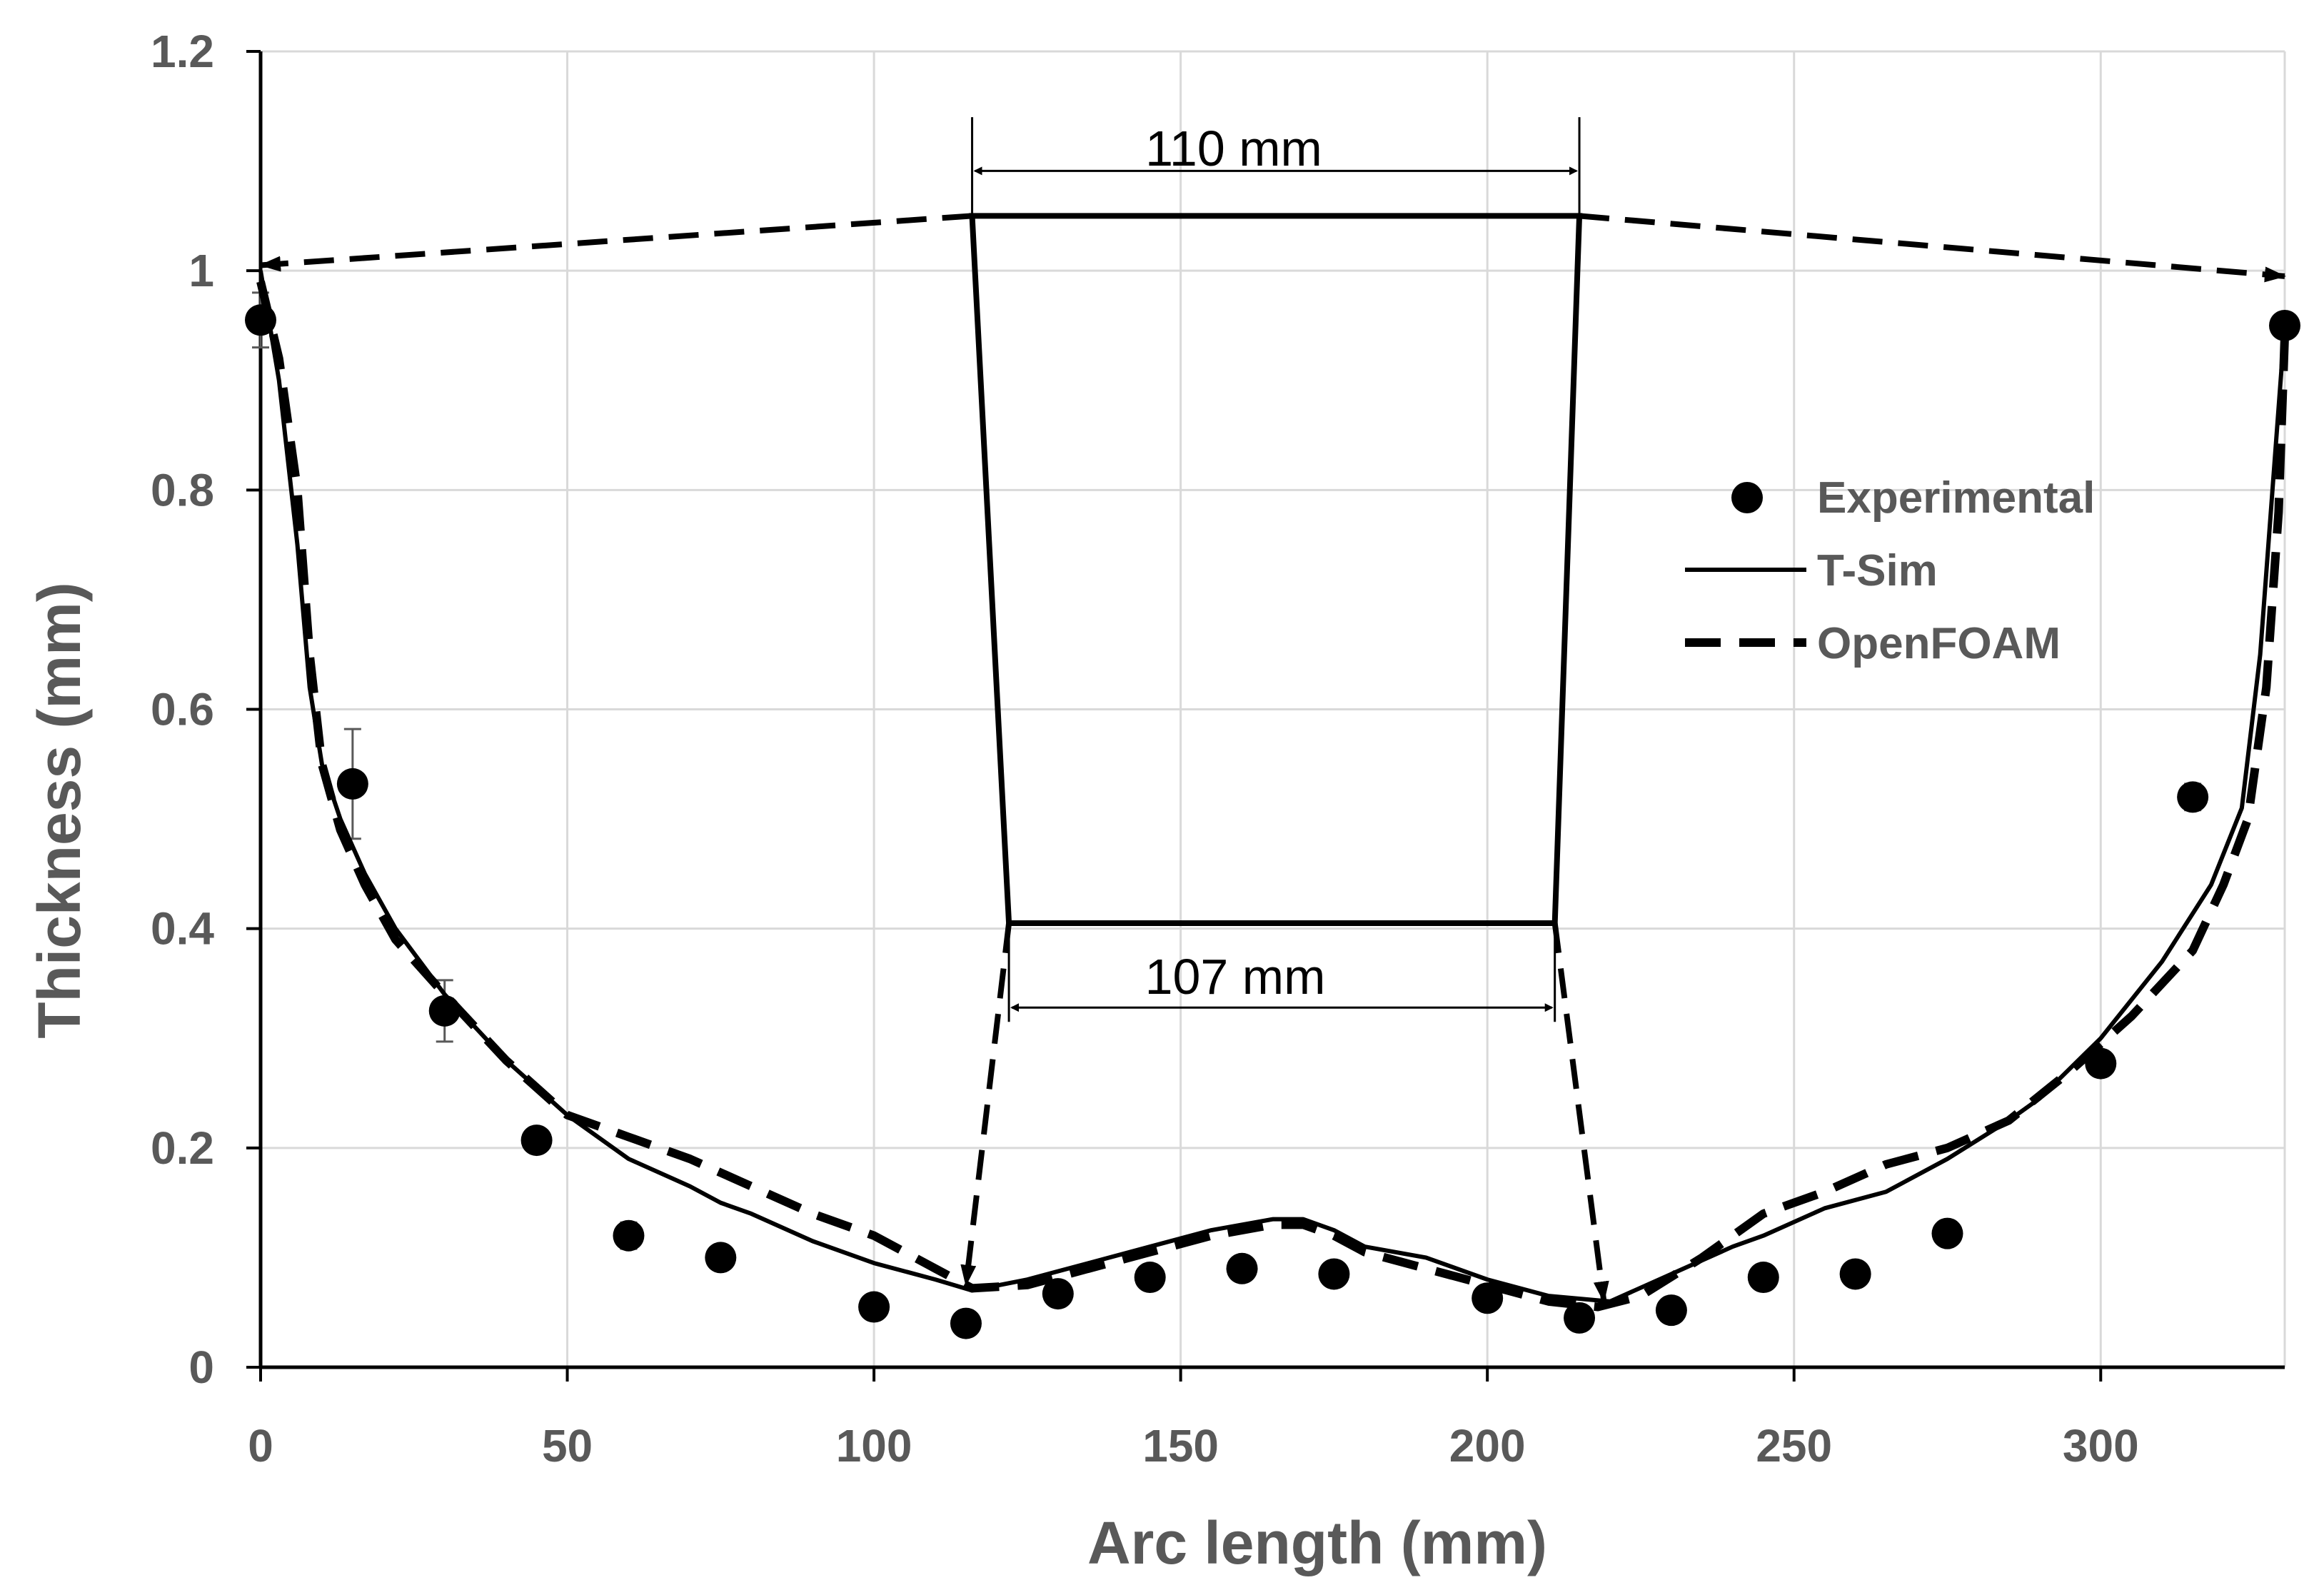  What do you see at coordinates (183, 709) in the screenshot?
I see `y-tick-label-0.6: 0.6` at bounding box center [183, 709].